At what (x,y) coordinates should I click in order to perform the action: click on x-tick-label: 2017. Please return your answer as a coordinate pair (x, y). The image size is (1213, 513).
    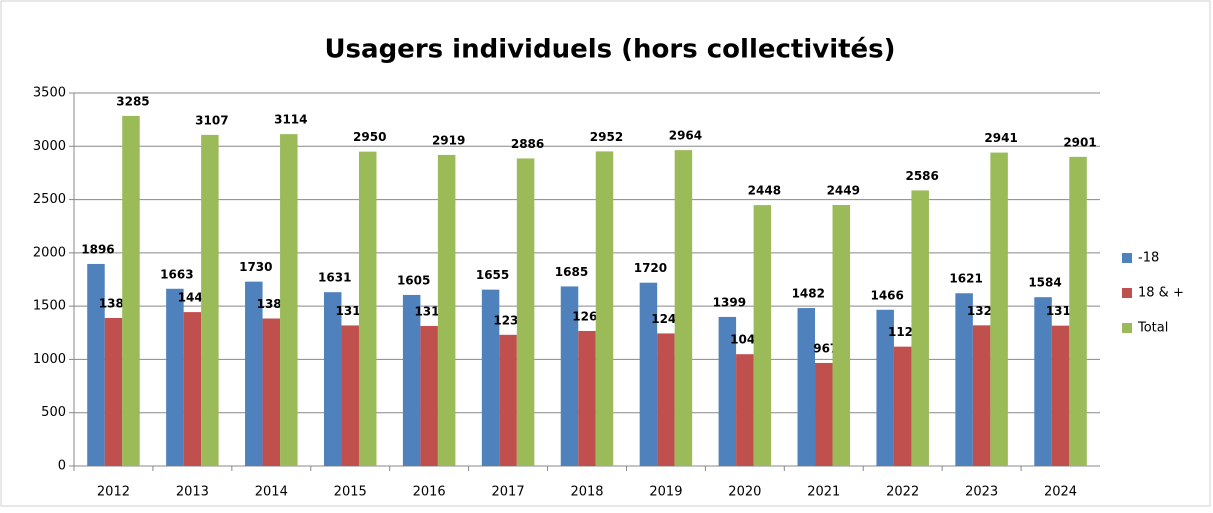
    Looking at the image, I should click on (508, 492).